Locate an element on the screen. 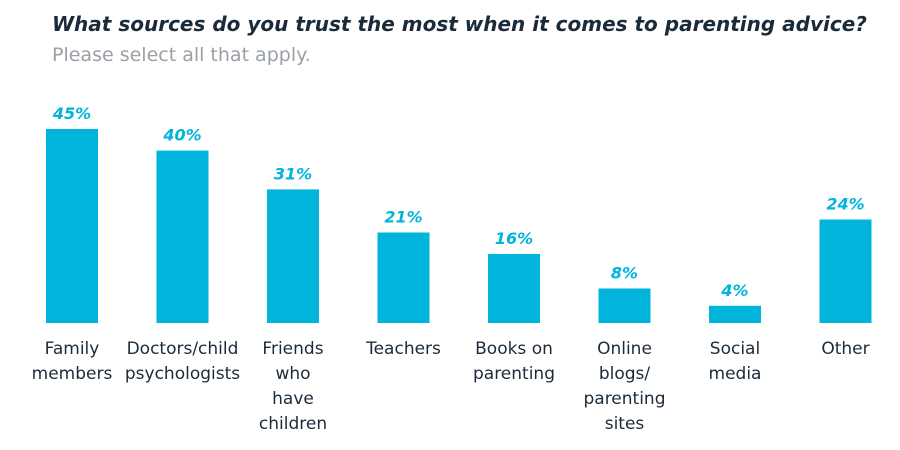 Image resolution: width=900 pixels, height=450 pixels. value-label-4: 16% is located at coordinates (514, 238).